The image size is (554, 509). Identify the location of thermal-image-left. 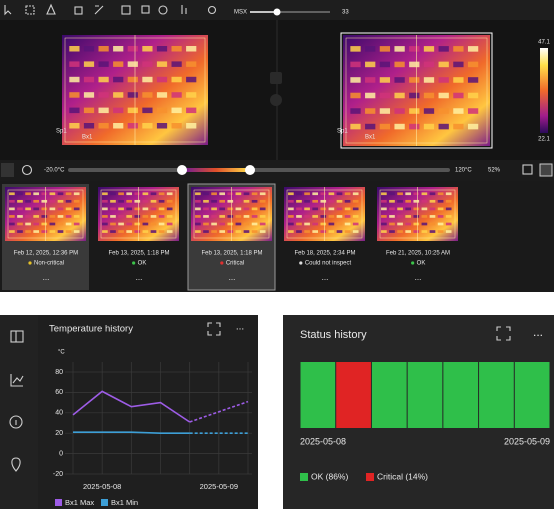
(135, 90).